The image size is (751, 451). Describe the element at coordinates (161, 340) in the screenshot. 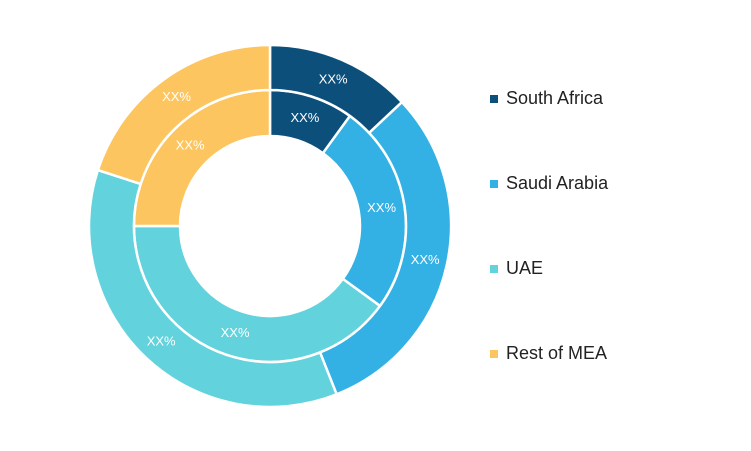

I see `outer-slice-label-uae: XX%` at that location.